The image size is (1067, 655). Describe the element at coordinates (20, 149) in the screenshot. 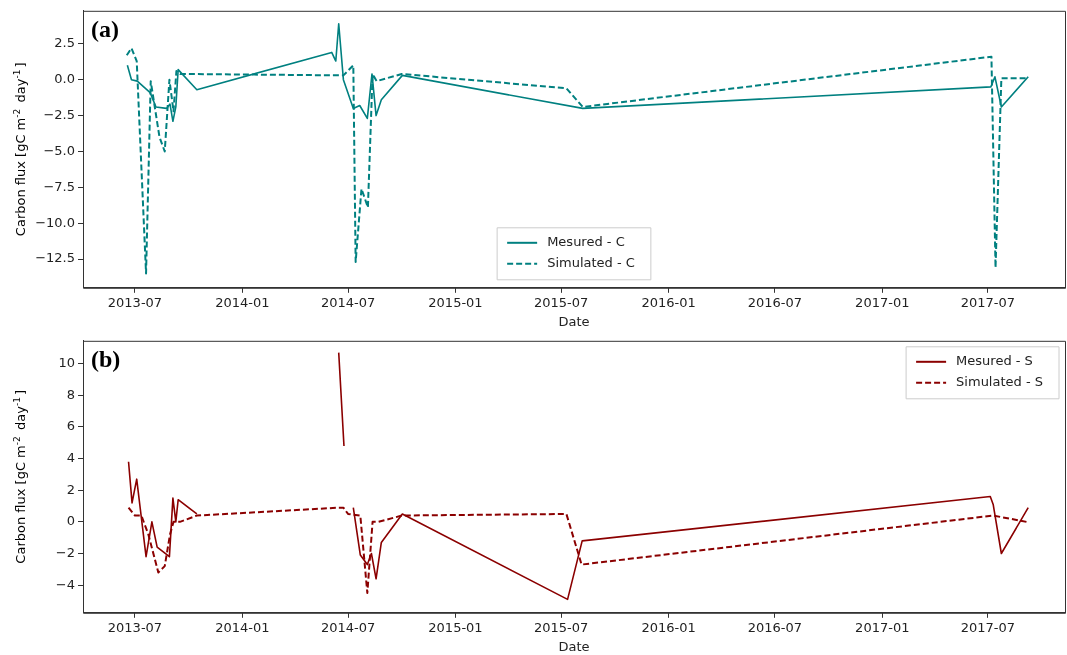

I see `y-axis-title: Carbon flux [gC m-2 day-1]` at that location.